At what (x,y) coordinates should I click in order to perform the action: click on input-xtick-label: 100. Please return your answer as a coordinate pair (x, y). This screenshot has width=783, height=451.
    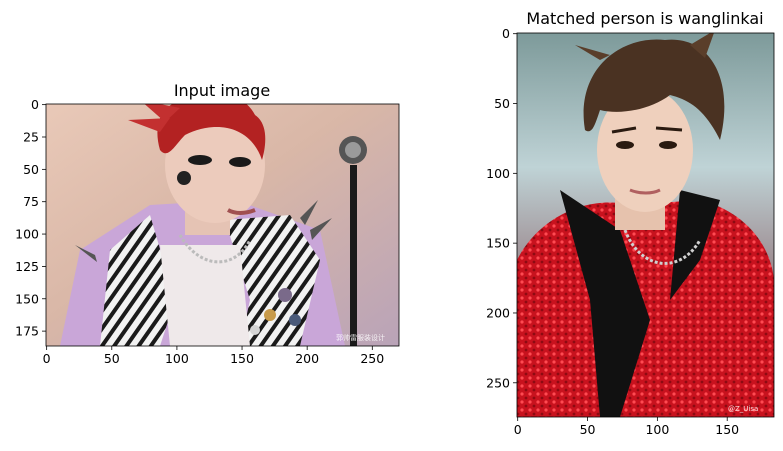
    Looking at the image, I should click on (177, 358).